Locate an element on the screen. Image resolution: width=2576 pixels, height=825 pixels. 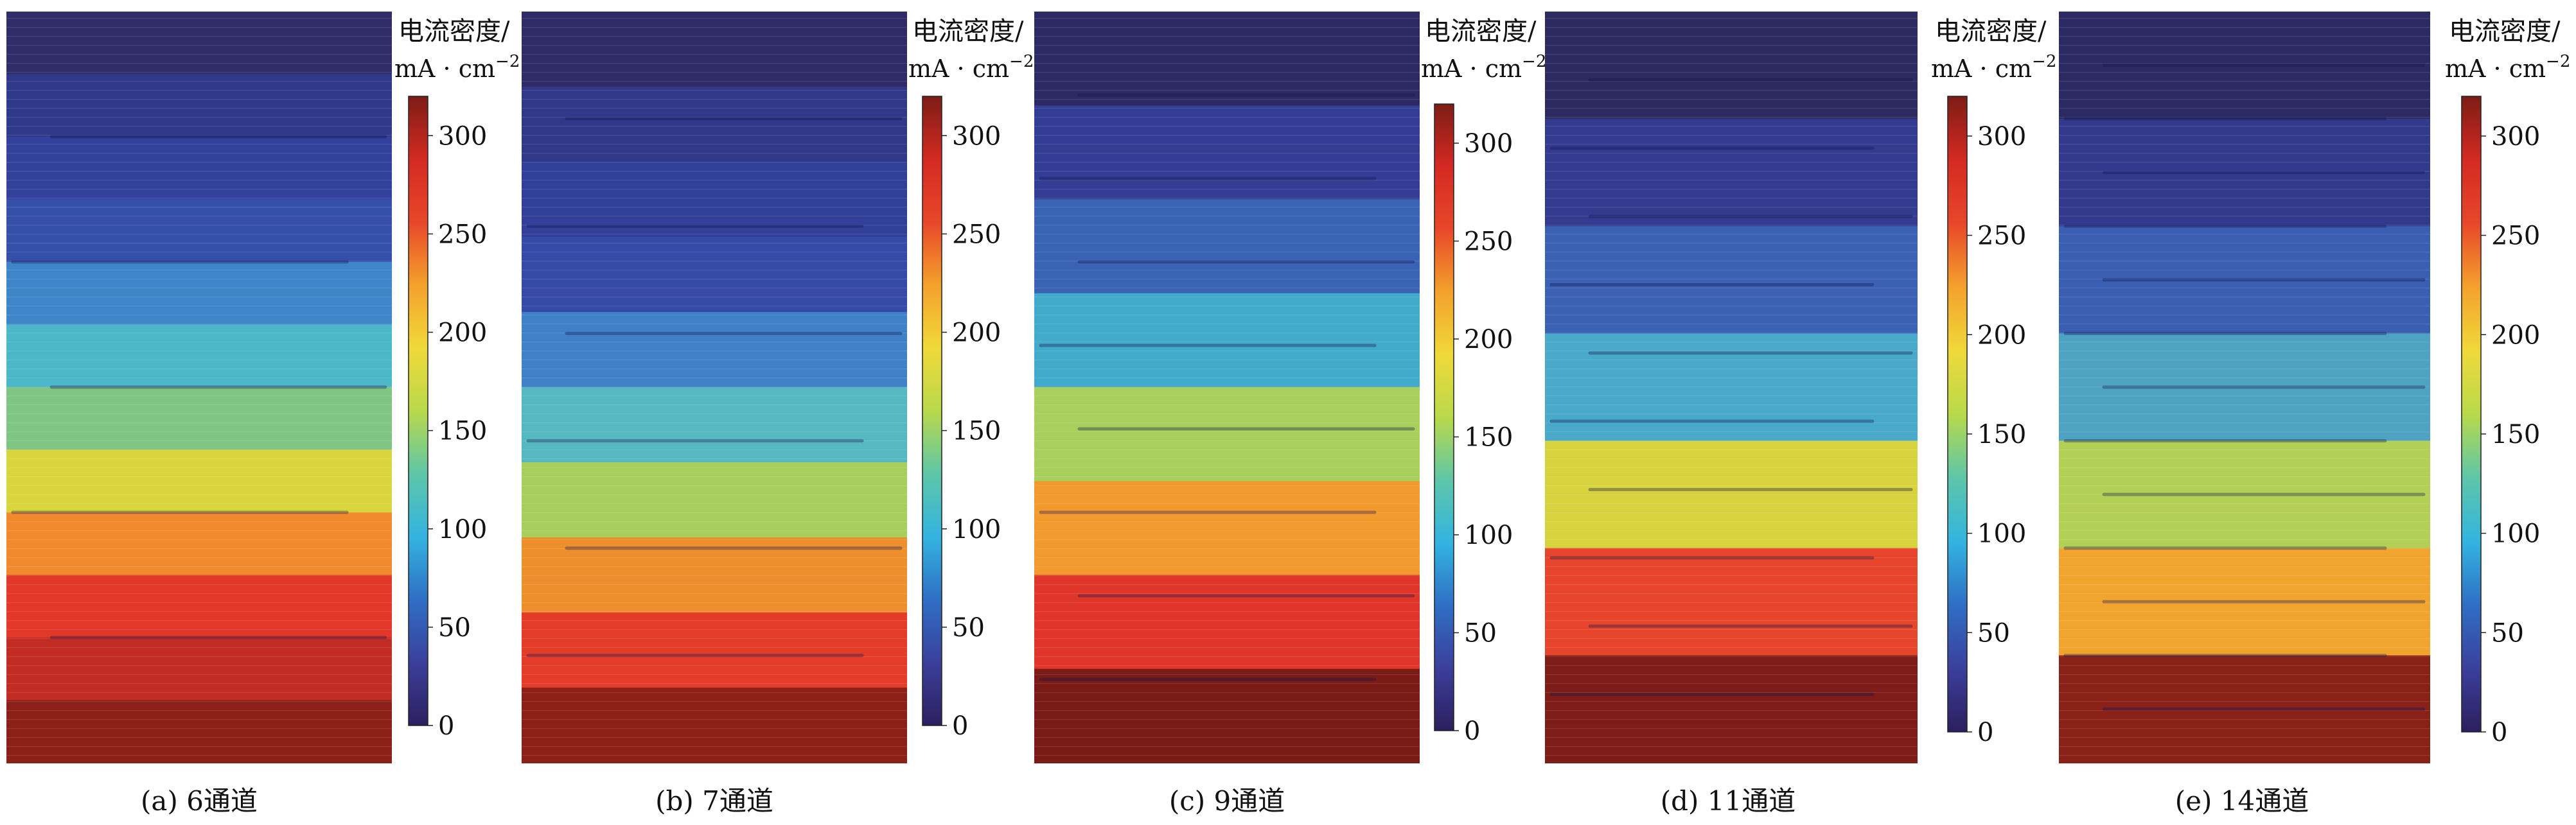
panel-caption: (e) 14通道 is located at coordinates (2242, 801).